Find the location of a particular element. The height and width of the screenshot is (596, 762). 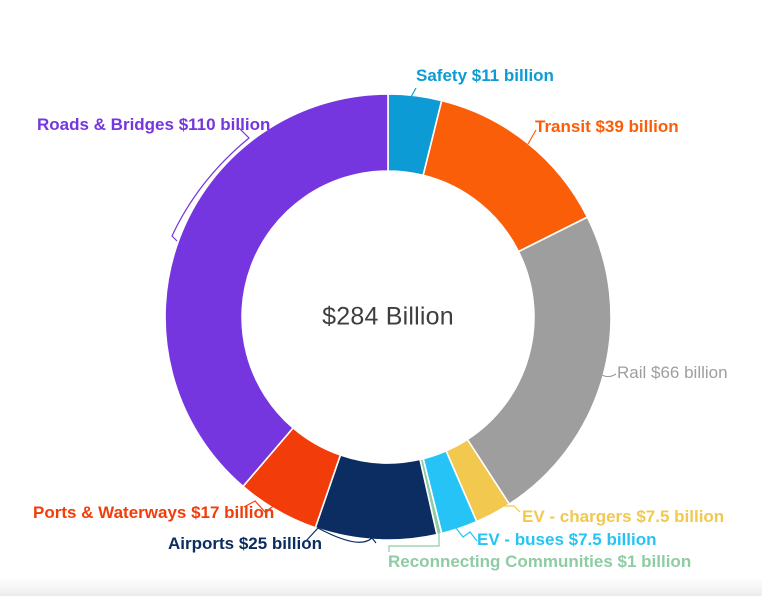

connector-rail is located at coordinates (608, 375).